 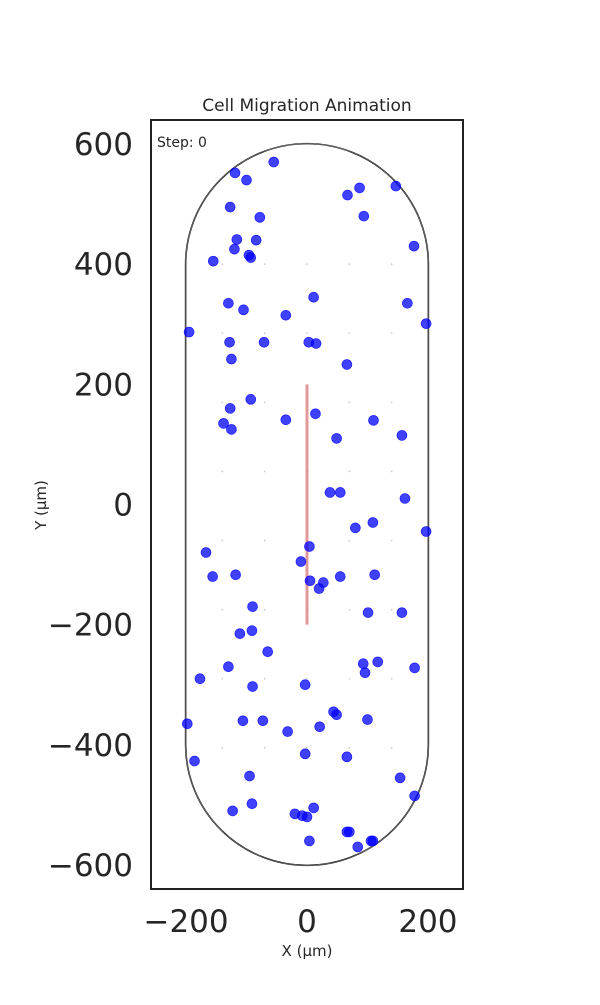 What do you see at coordinates (103, 145) in the screenshot?
I see `y-tick-label: 600` at bounding box center [103, 145].